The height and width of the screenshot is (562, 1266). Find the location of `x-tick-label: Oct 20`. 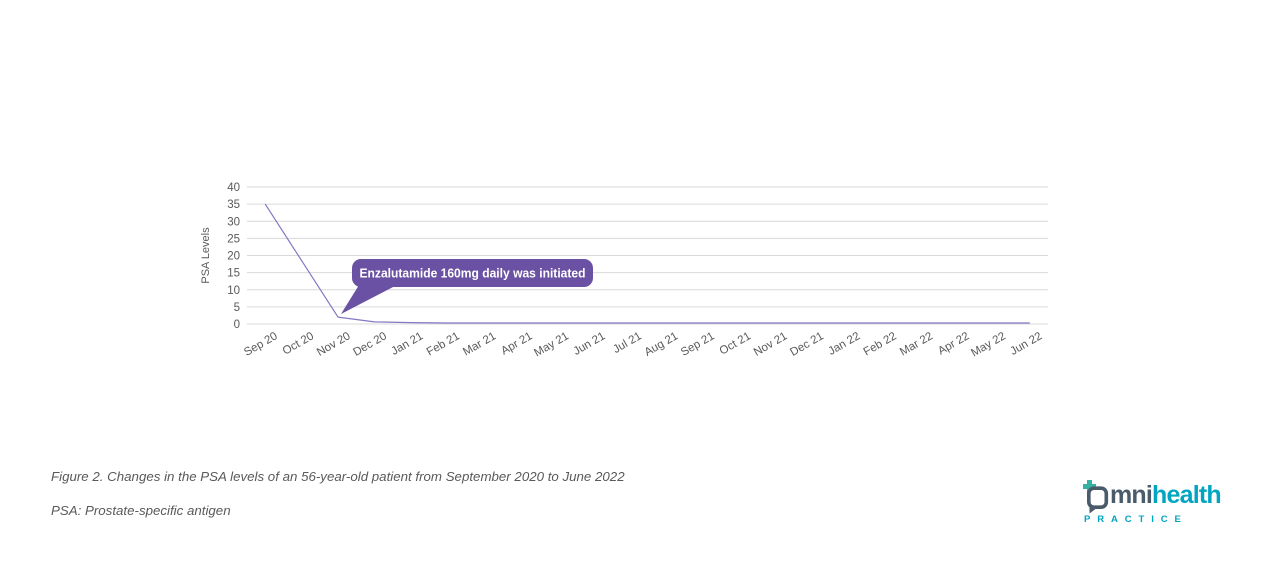

x-tick-label: Oct 20 is located at coordinates (298, 343).